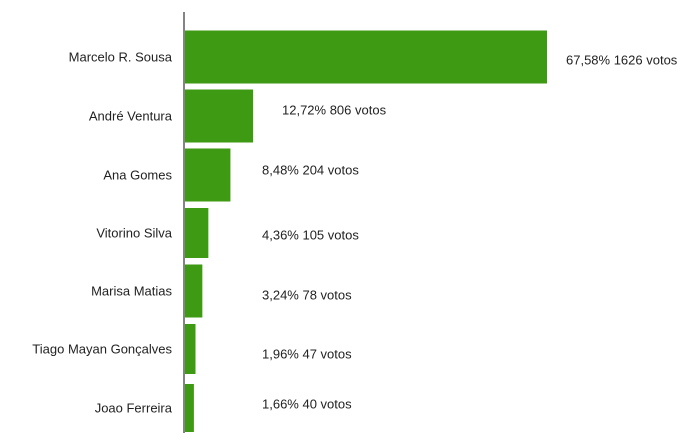 This screenshot has height=437, width=697. I want to click on value-label: 67,58% 1626 votos, so click(622, 60).